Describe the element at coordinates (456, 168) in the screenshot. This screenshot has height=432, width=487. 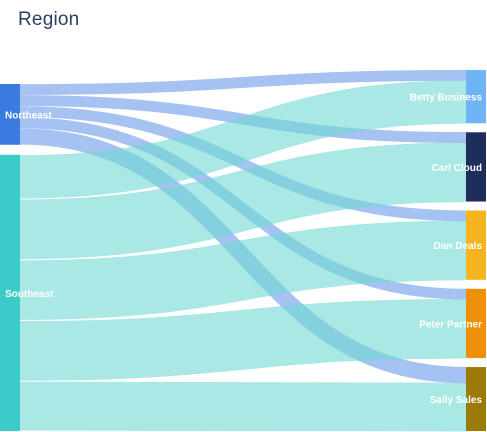
I see `label-carl-cloud: Carl Cloud` at that location.